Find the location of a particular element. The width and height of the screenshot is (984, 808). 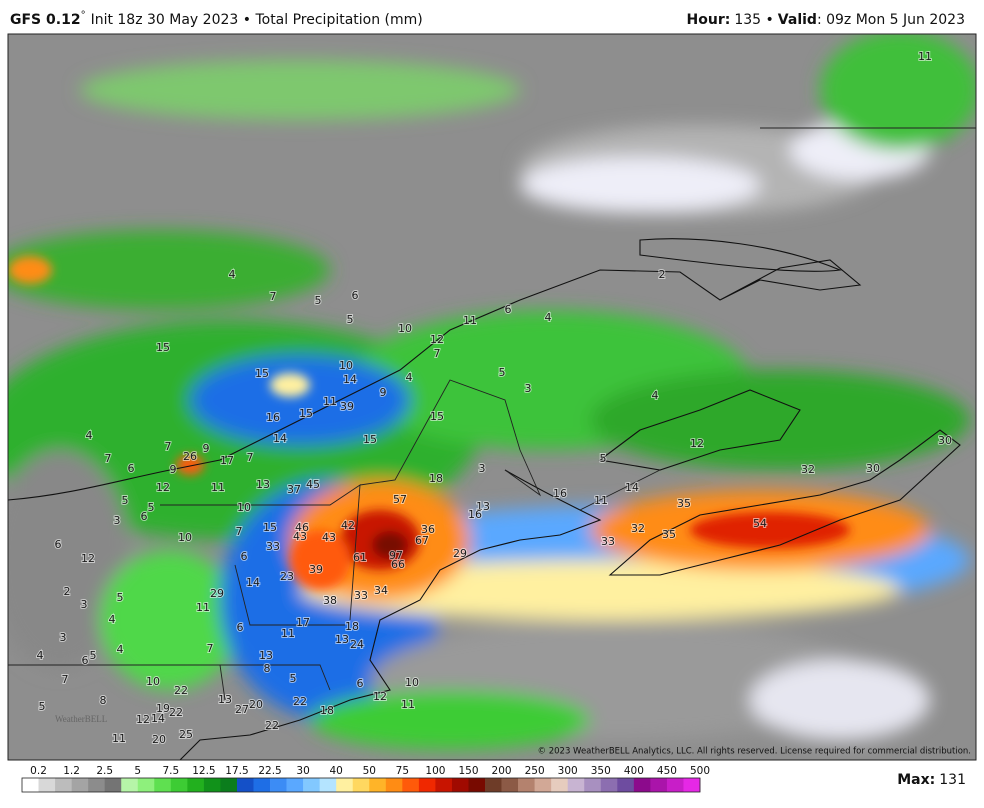

map-value-label: 26 is located at coordinates (190, 456).